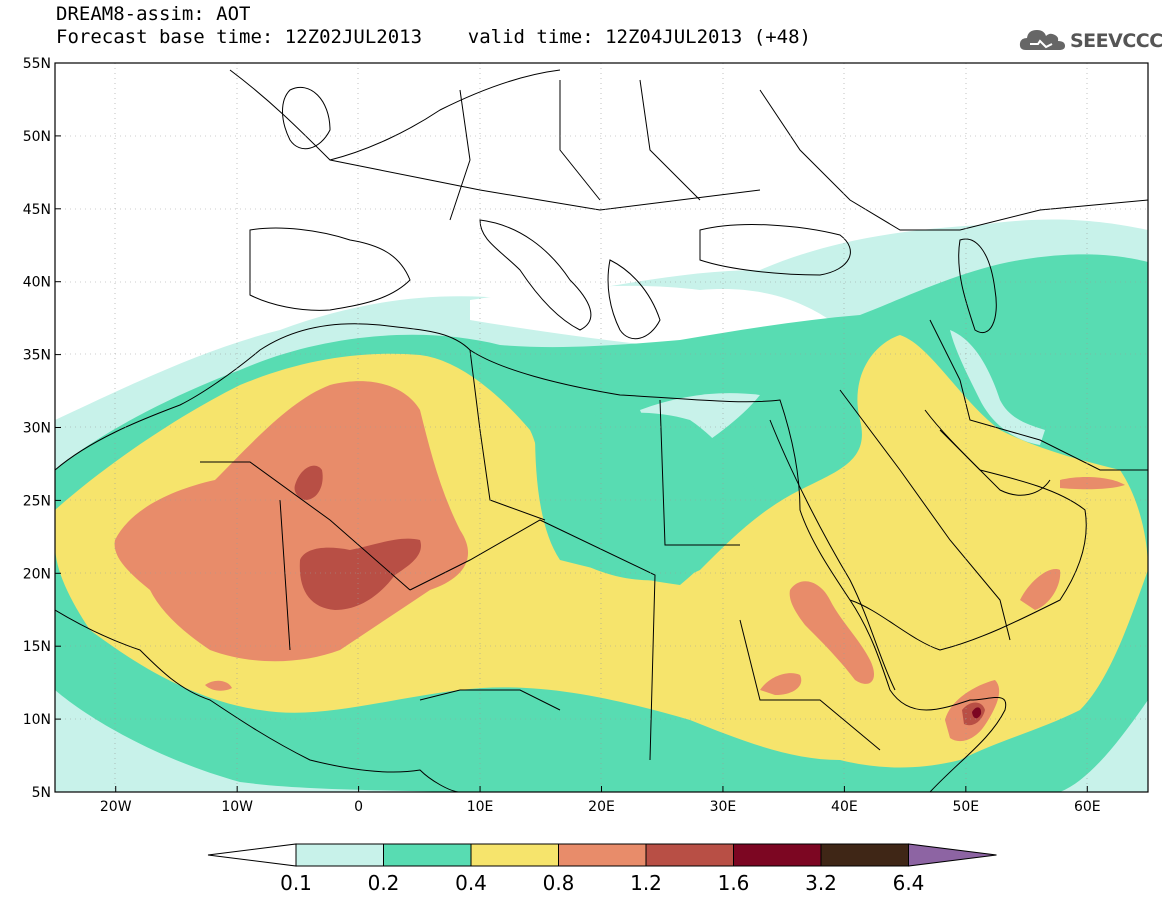  I want to click on cloud-icon, so click(1042, 40).